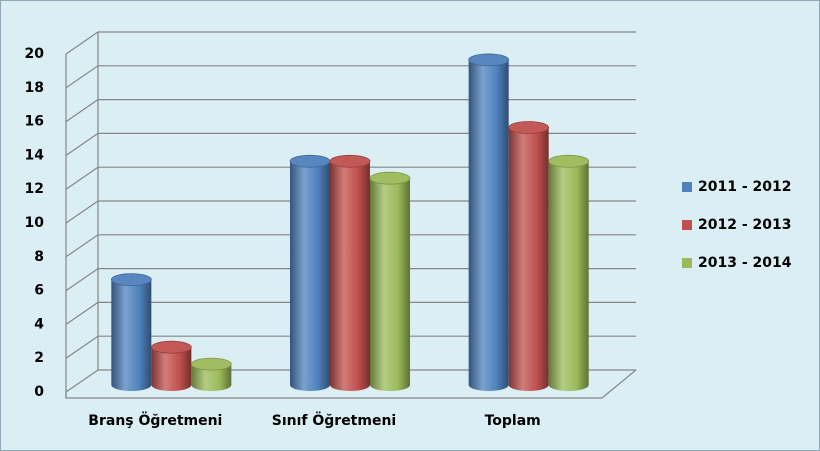 The width and height of the screenshot is (820, 451). I want to click on y-tick-label: 12, so click(34, 189).